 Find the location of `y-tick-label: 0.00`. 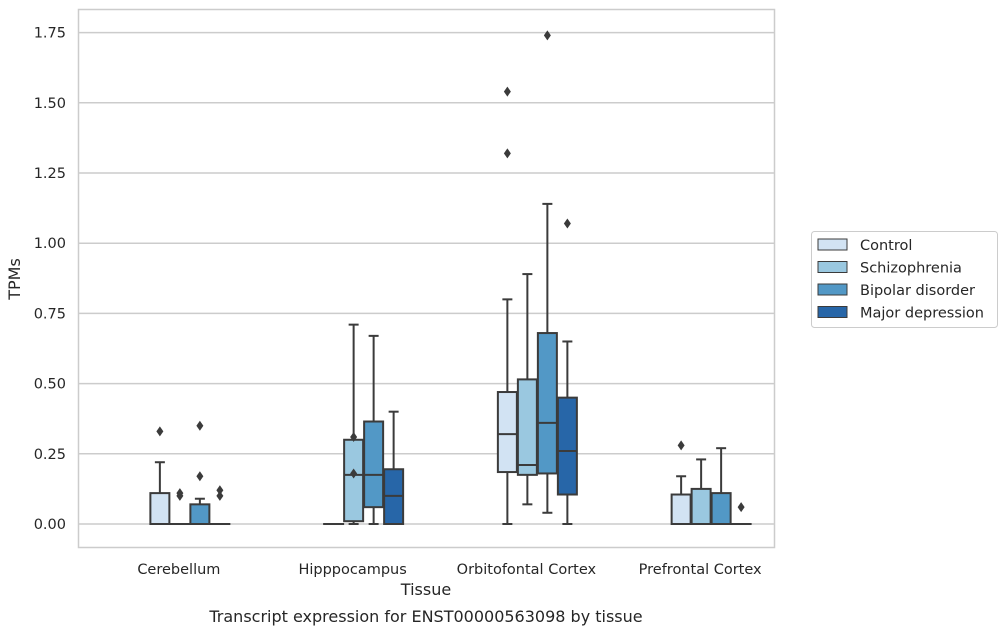

y-tick-label: 0.00 is located at coordinates (50, 525).